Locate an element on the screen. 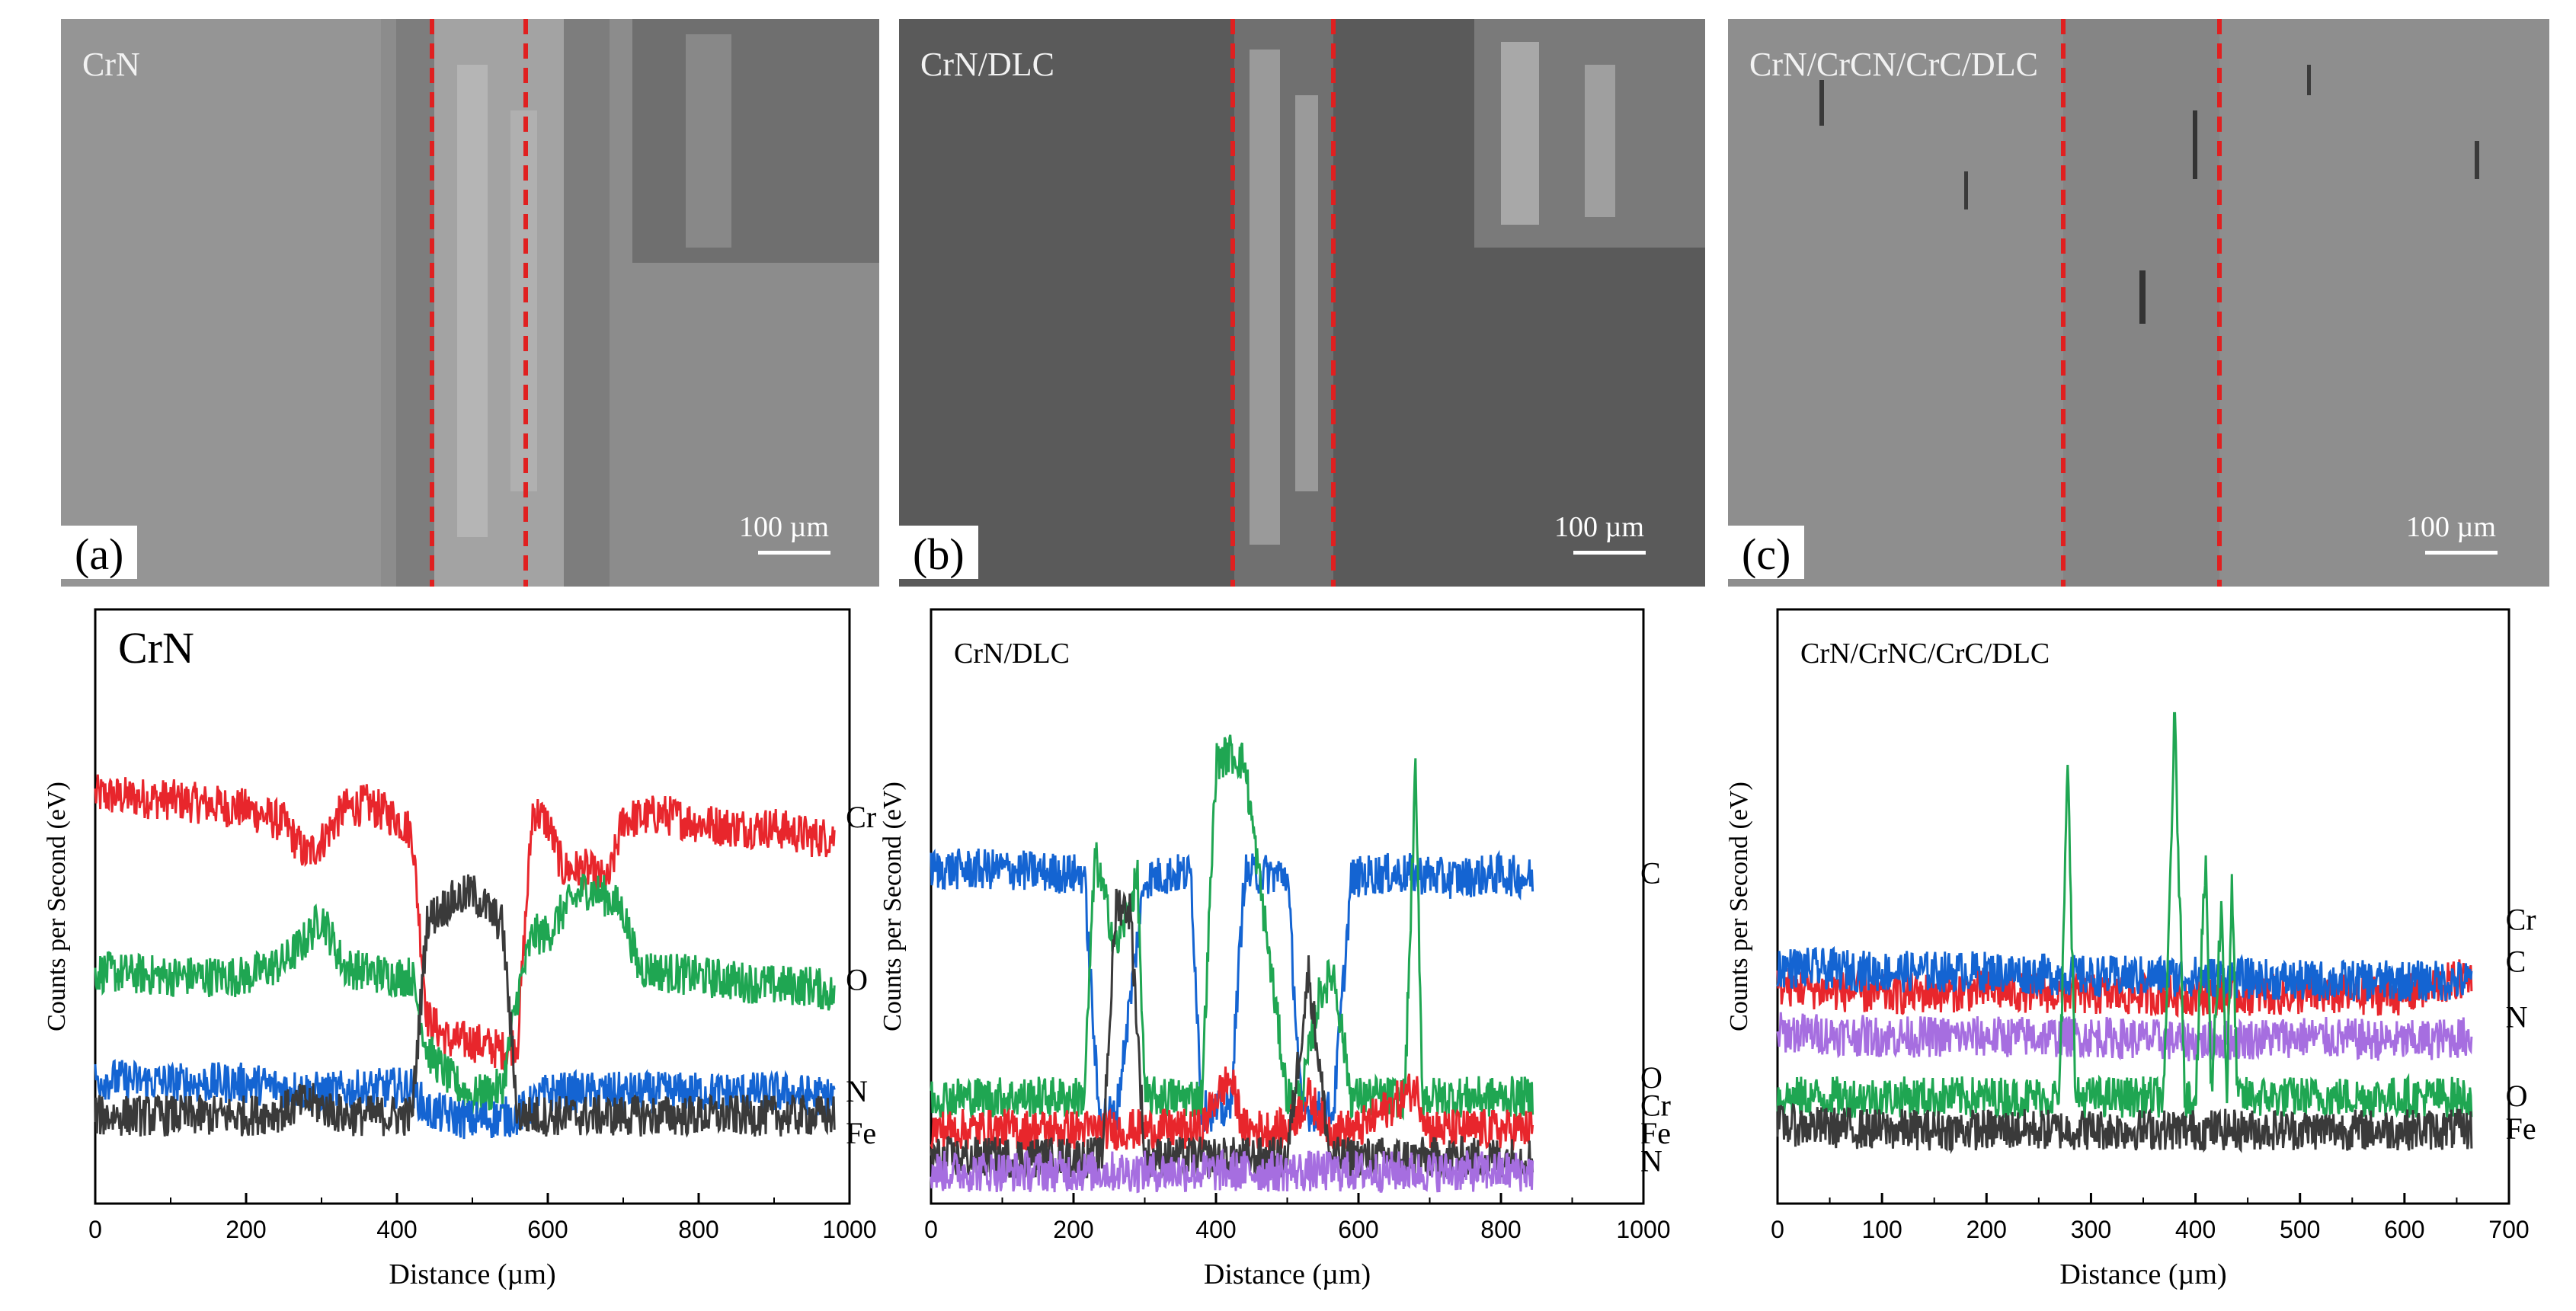 This screenshot has height=1311, width=2576. chart-title: CrN/DLC is located at coordinates (1012, 654).